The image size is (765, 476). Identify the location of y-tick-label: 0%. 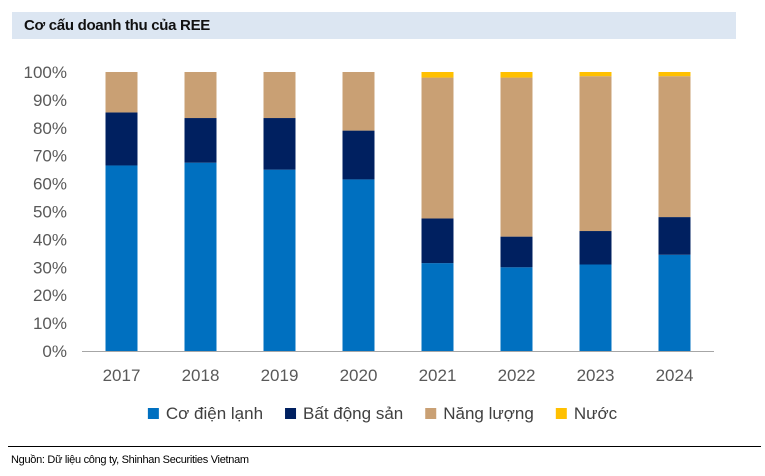
(54, 351).